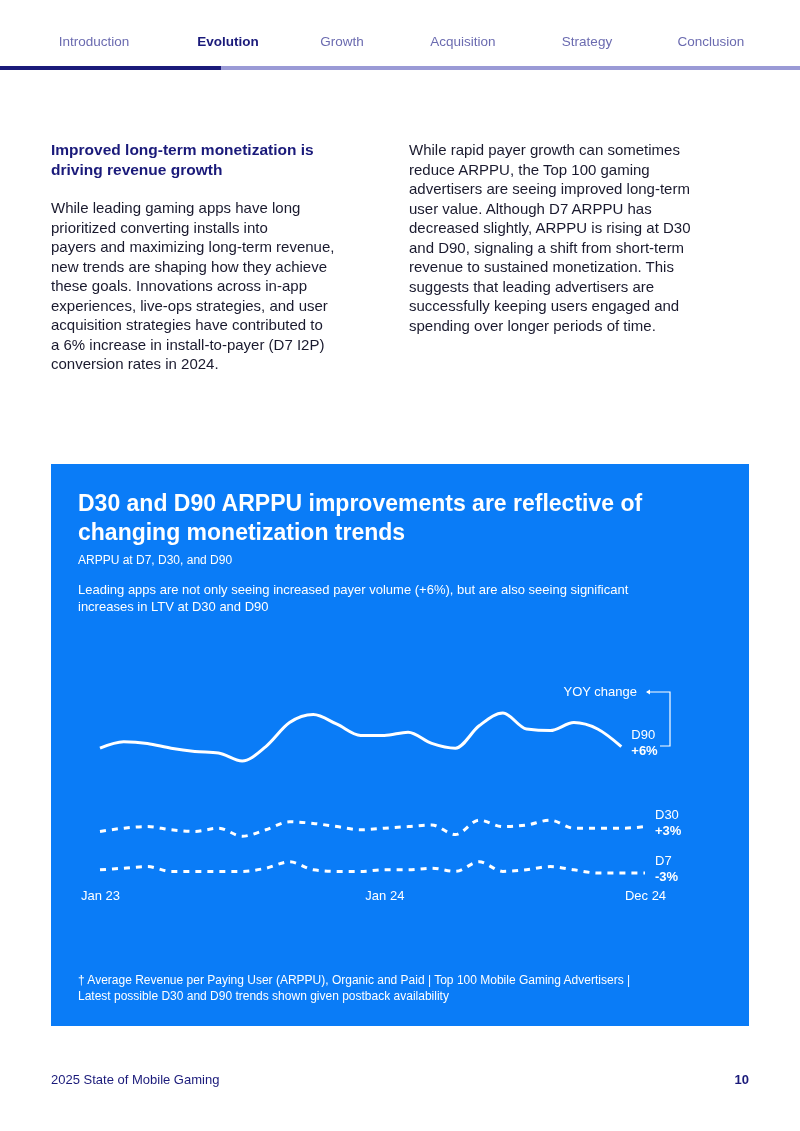  I want to click on x-tick-label: Jan 23, so click(100, 896).